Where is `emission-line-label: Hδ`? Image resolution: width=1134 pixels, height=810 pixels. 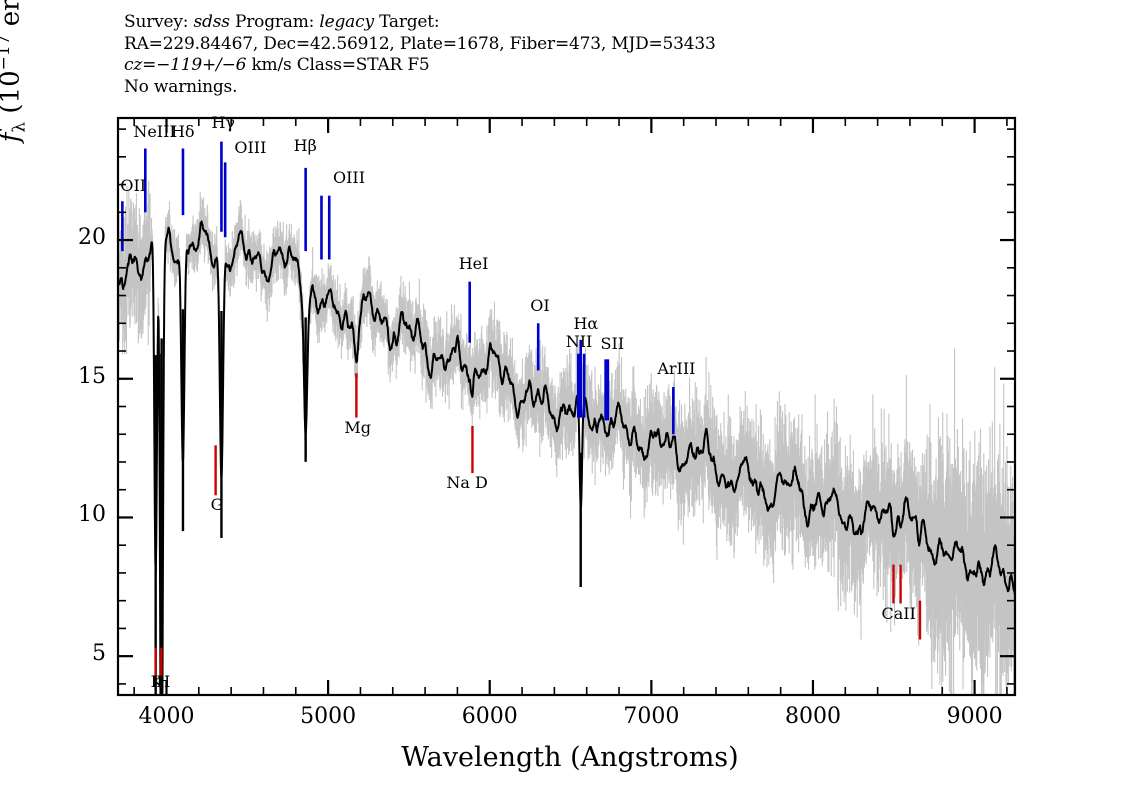
emission-line-label: Hδ is located at coordinates (182, 132).